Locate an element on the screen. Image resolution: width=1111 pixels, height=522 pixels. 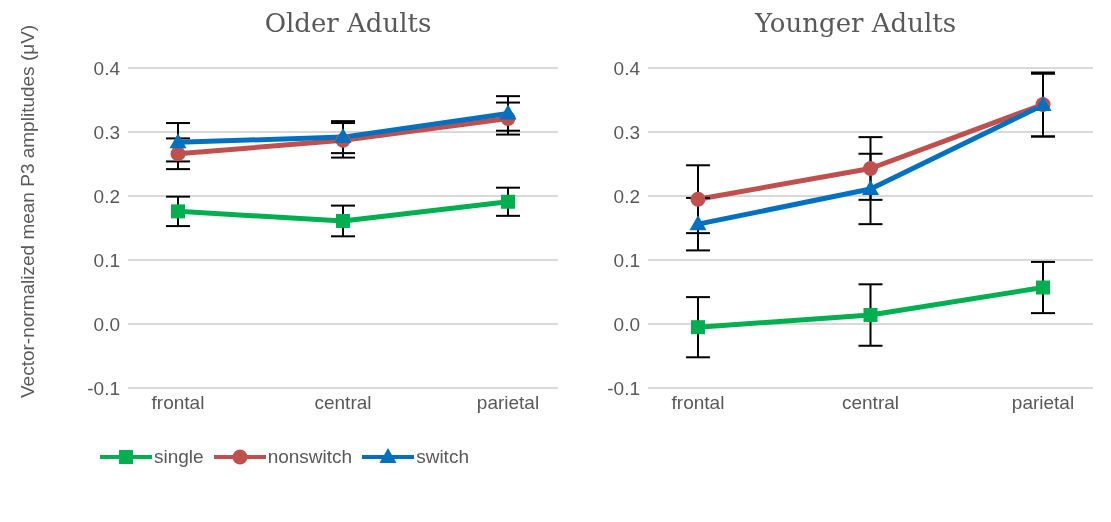
legend-label: switch is located at coordinates (442, 457).